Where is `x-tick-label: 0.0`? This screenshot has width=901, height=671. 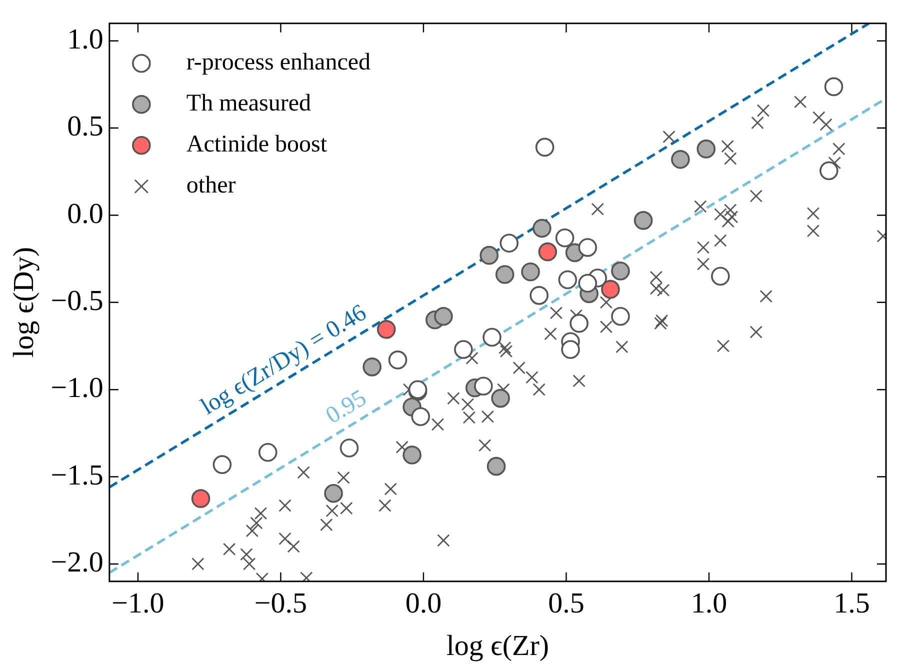 x-tick-label: 0.0 is located at coordinates (423, 603).